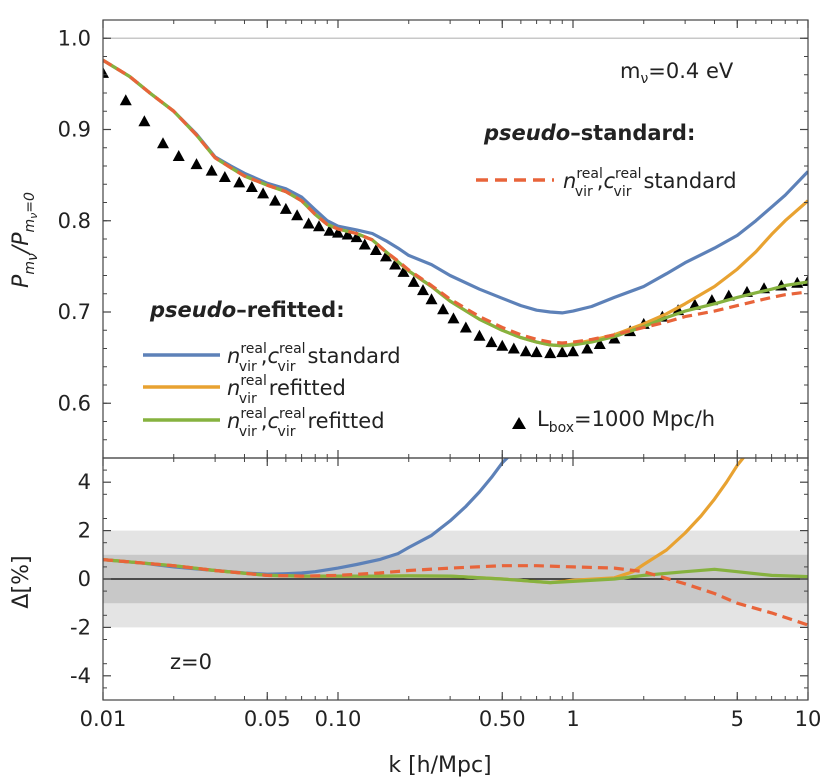 This screenshot has width=830, height=784. I want to click on pseudo-refitted-header: pseudo–refitted:, so click(247, 310).